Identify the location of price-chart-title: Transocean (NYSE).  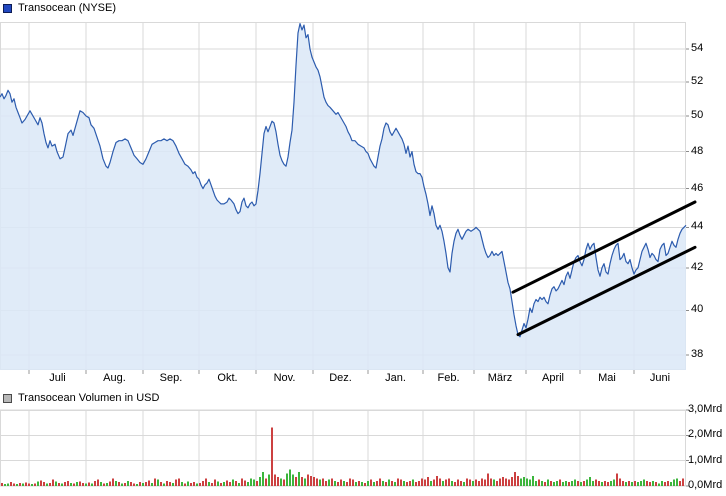
(67, 8).